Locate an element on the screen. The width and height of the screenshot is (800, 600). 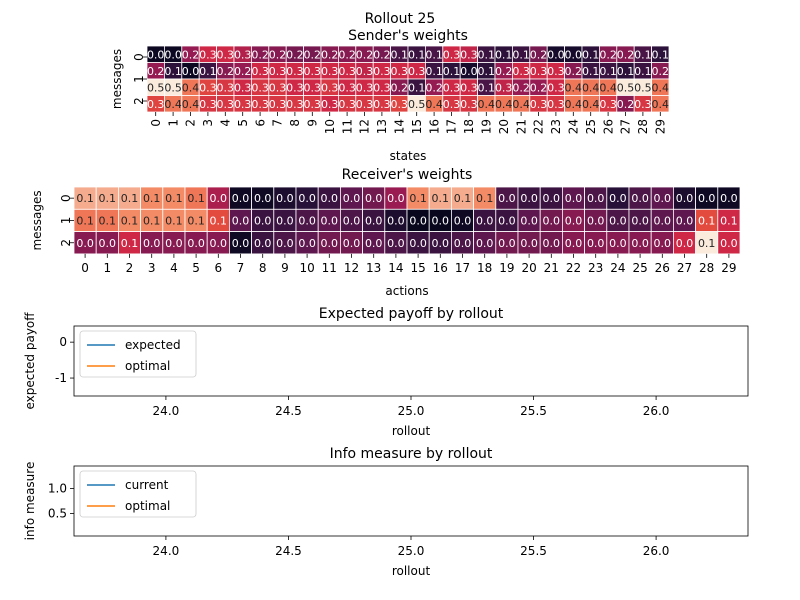
y-axis-label: expected payoff is located at coordinates (30, 361).